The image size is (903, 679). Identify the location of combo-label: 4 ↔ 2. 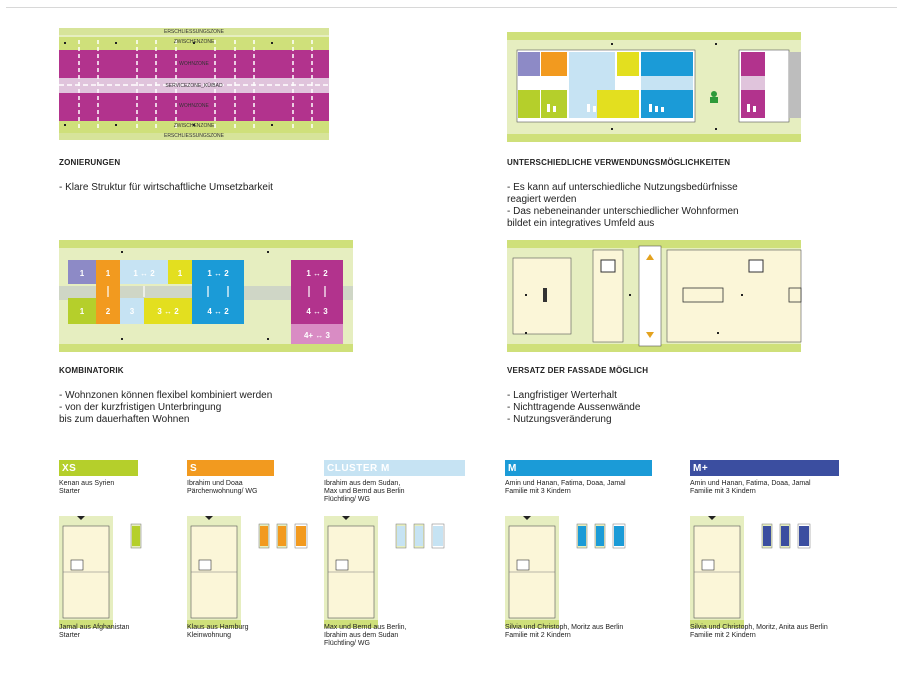
(218, 311).